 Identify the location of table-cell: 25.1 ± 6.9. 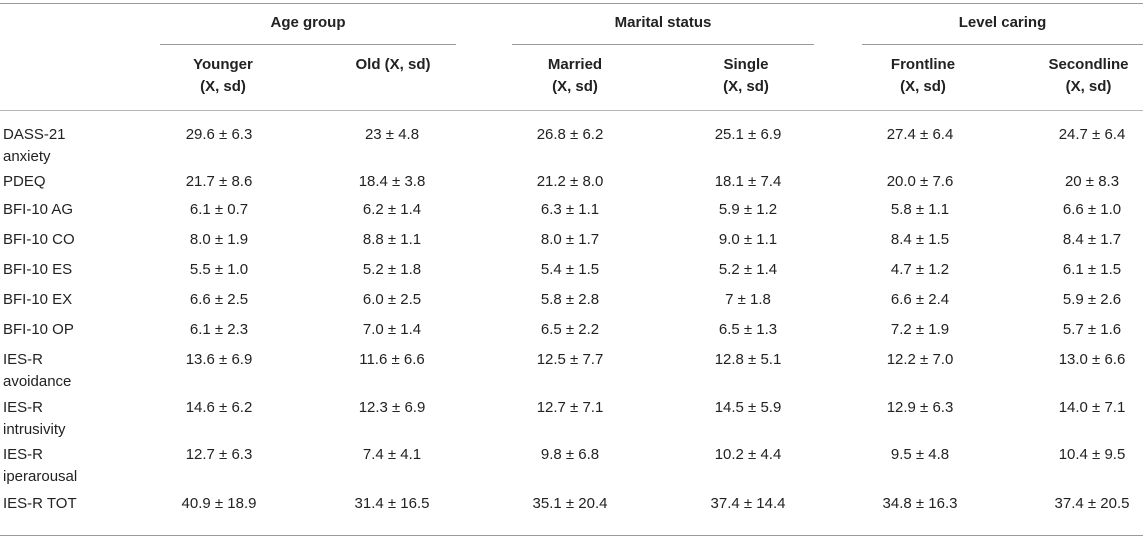
(748, 134).